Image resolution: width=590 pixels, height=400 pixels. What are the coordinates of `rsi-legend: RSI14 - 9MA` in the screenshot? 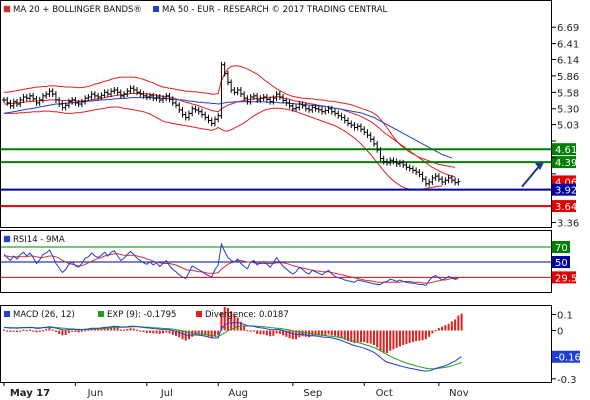 It's located at (34, 240).